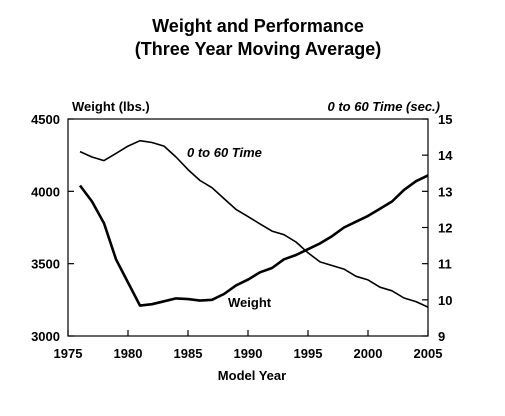 This screenshot has height=416, width=505. What do you see at coordinates (428, 353) in the screenshot?
I see `x-tick-label: 2005` at bounding box center [428, 353].